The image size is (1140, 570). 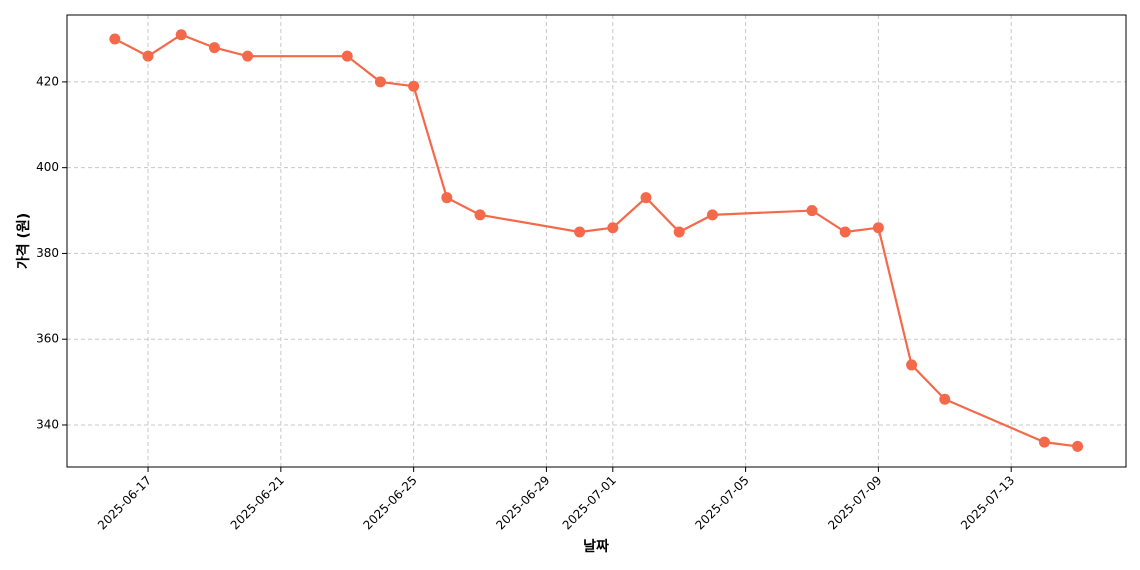 What do you see at coordinates (854, 502) in the screenshot?
I see `x-tick-label: 2025-07-09` at bounding box center [854, 502].